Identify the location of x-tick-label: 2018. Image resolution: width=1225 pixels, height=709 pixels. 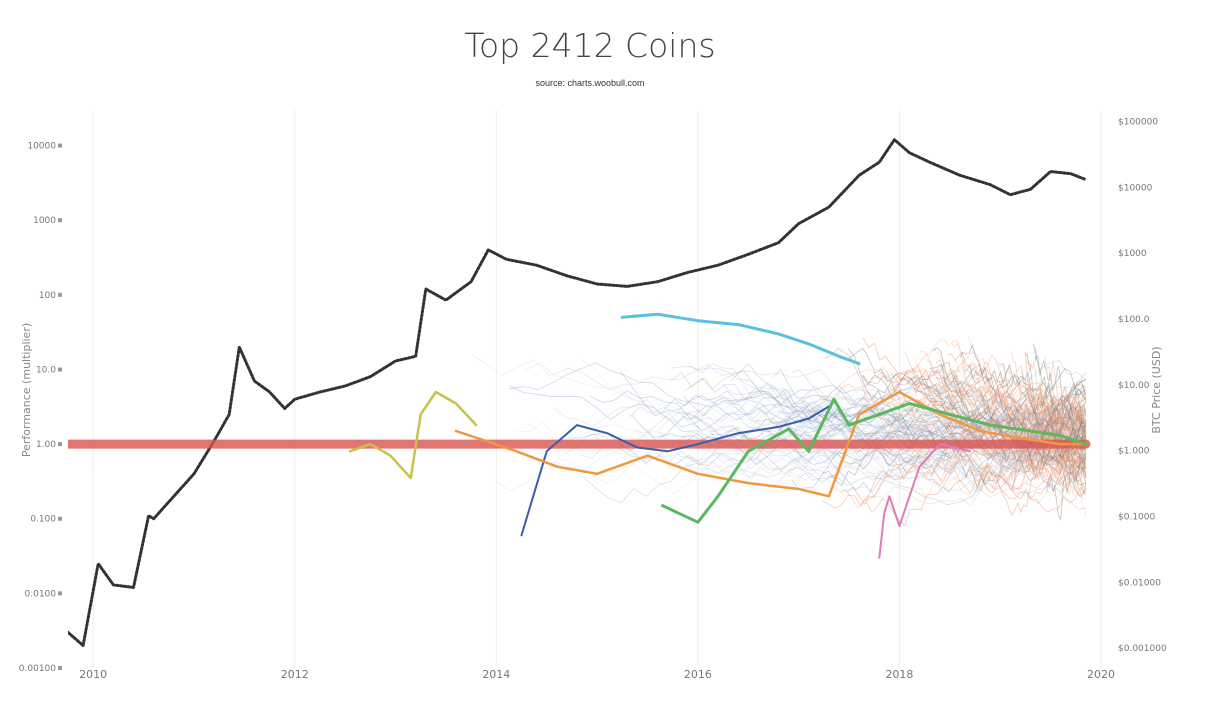
(899, 674).